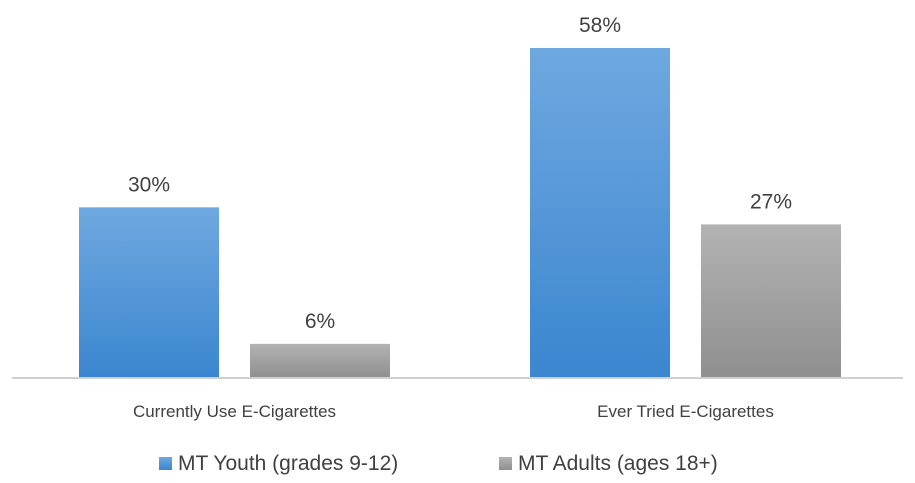  I want to click on legend-label-youth: MT Youth (grades 9-12), so click(288, 463).